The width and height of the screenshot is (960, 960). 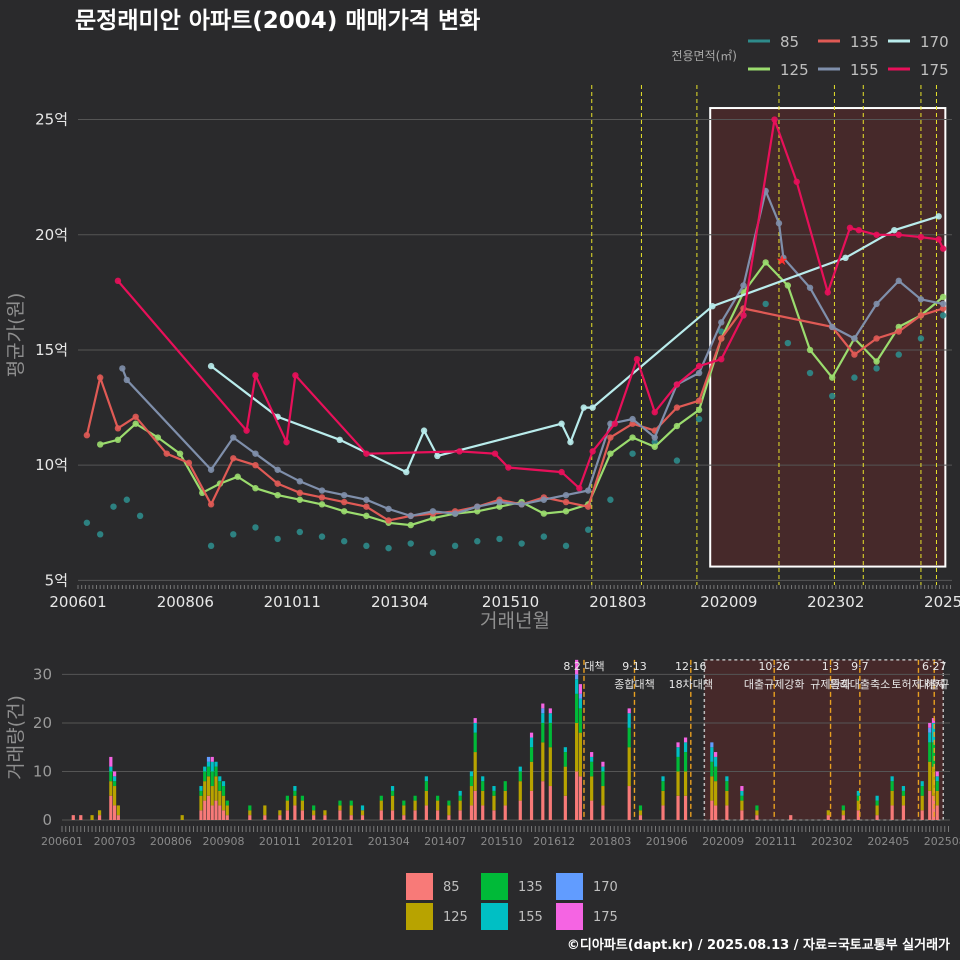 What do you see at coordinates (510, 602) in the screenshot?
I see `x-tick-label: 201510` at bounding box center [510, 602].